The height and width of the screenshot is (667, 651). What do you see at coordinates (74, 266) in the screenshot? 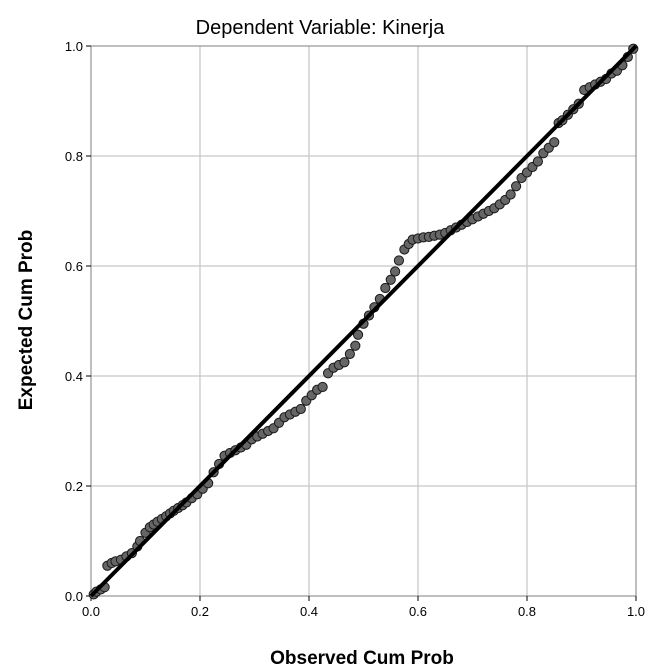
I see `y-tick-label: 0.6` at bounding box center [74, 266].